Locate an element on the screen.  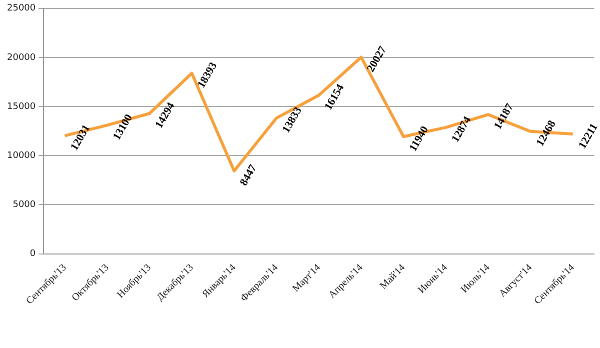
y-tick-label: 15000 is located at coordinates (21, 107).